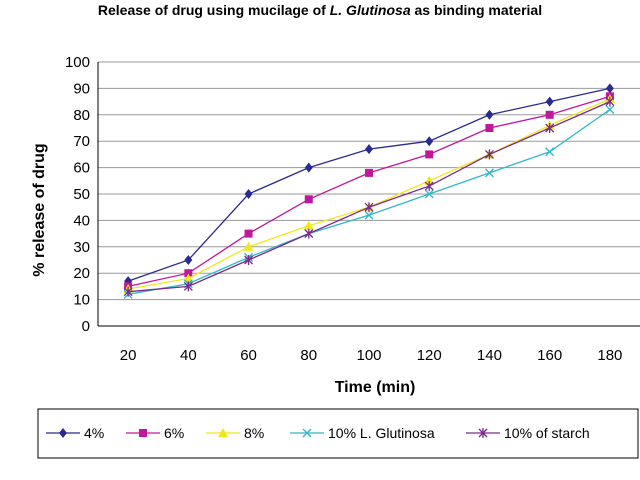 The image size is (640, 480). I want to click on y-tick-label: 100, so click(77, 62).